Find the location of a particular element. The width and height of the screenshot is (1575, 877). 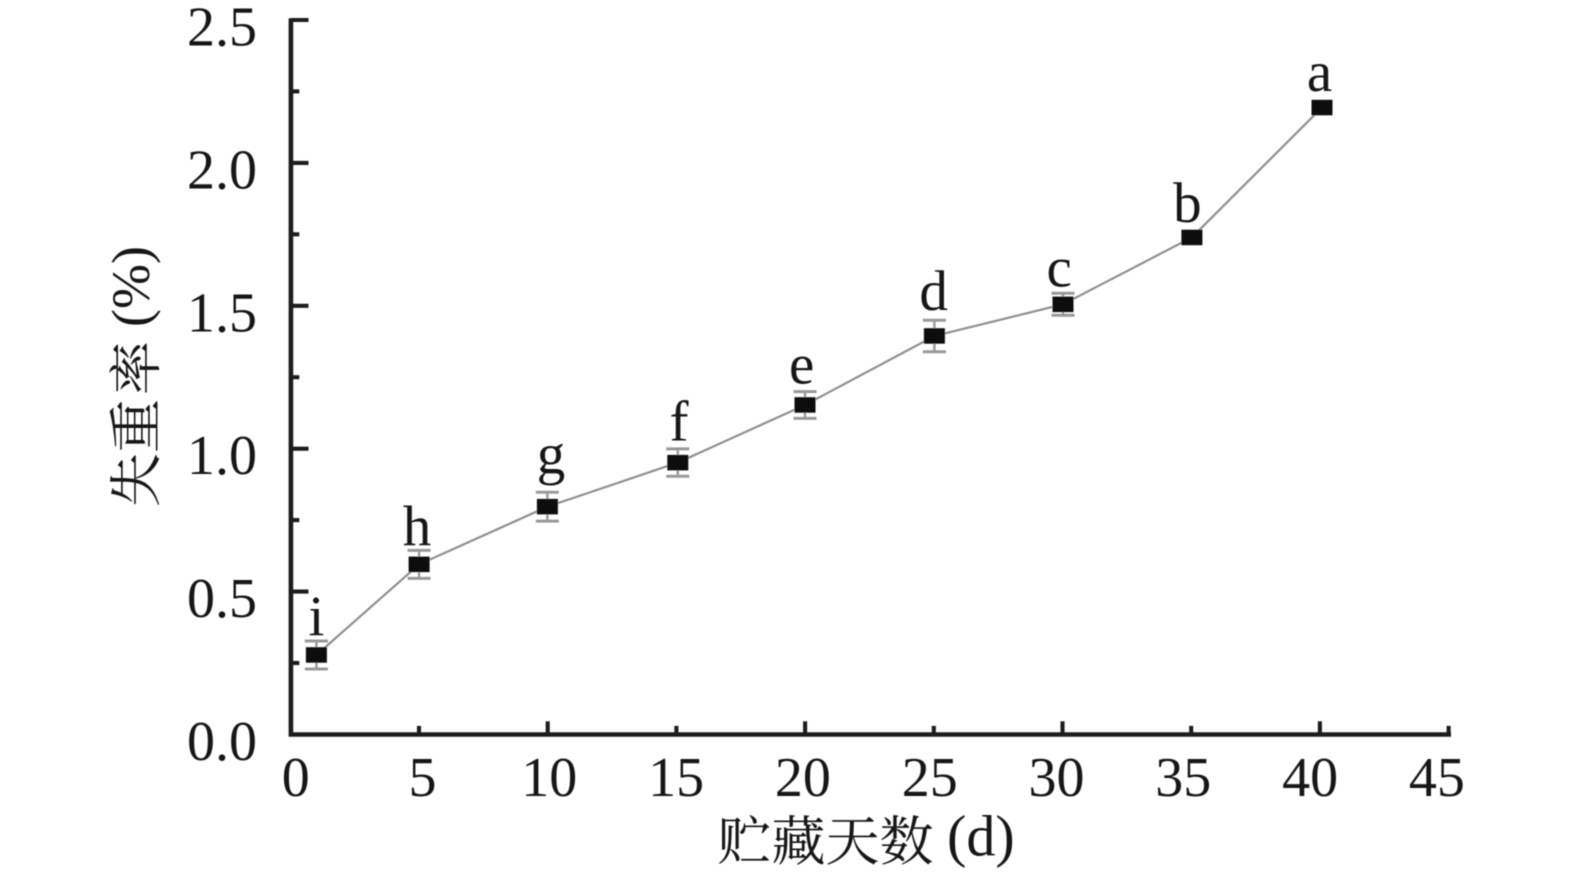

svg-text: 10 is located at coordinates (549, 778).